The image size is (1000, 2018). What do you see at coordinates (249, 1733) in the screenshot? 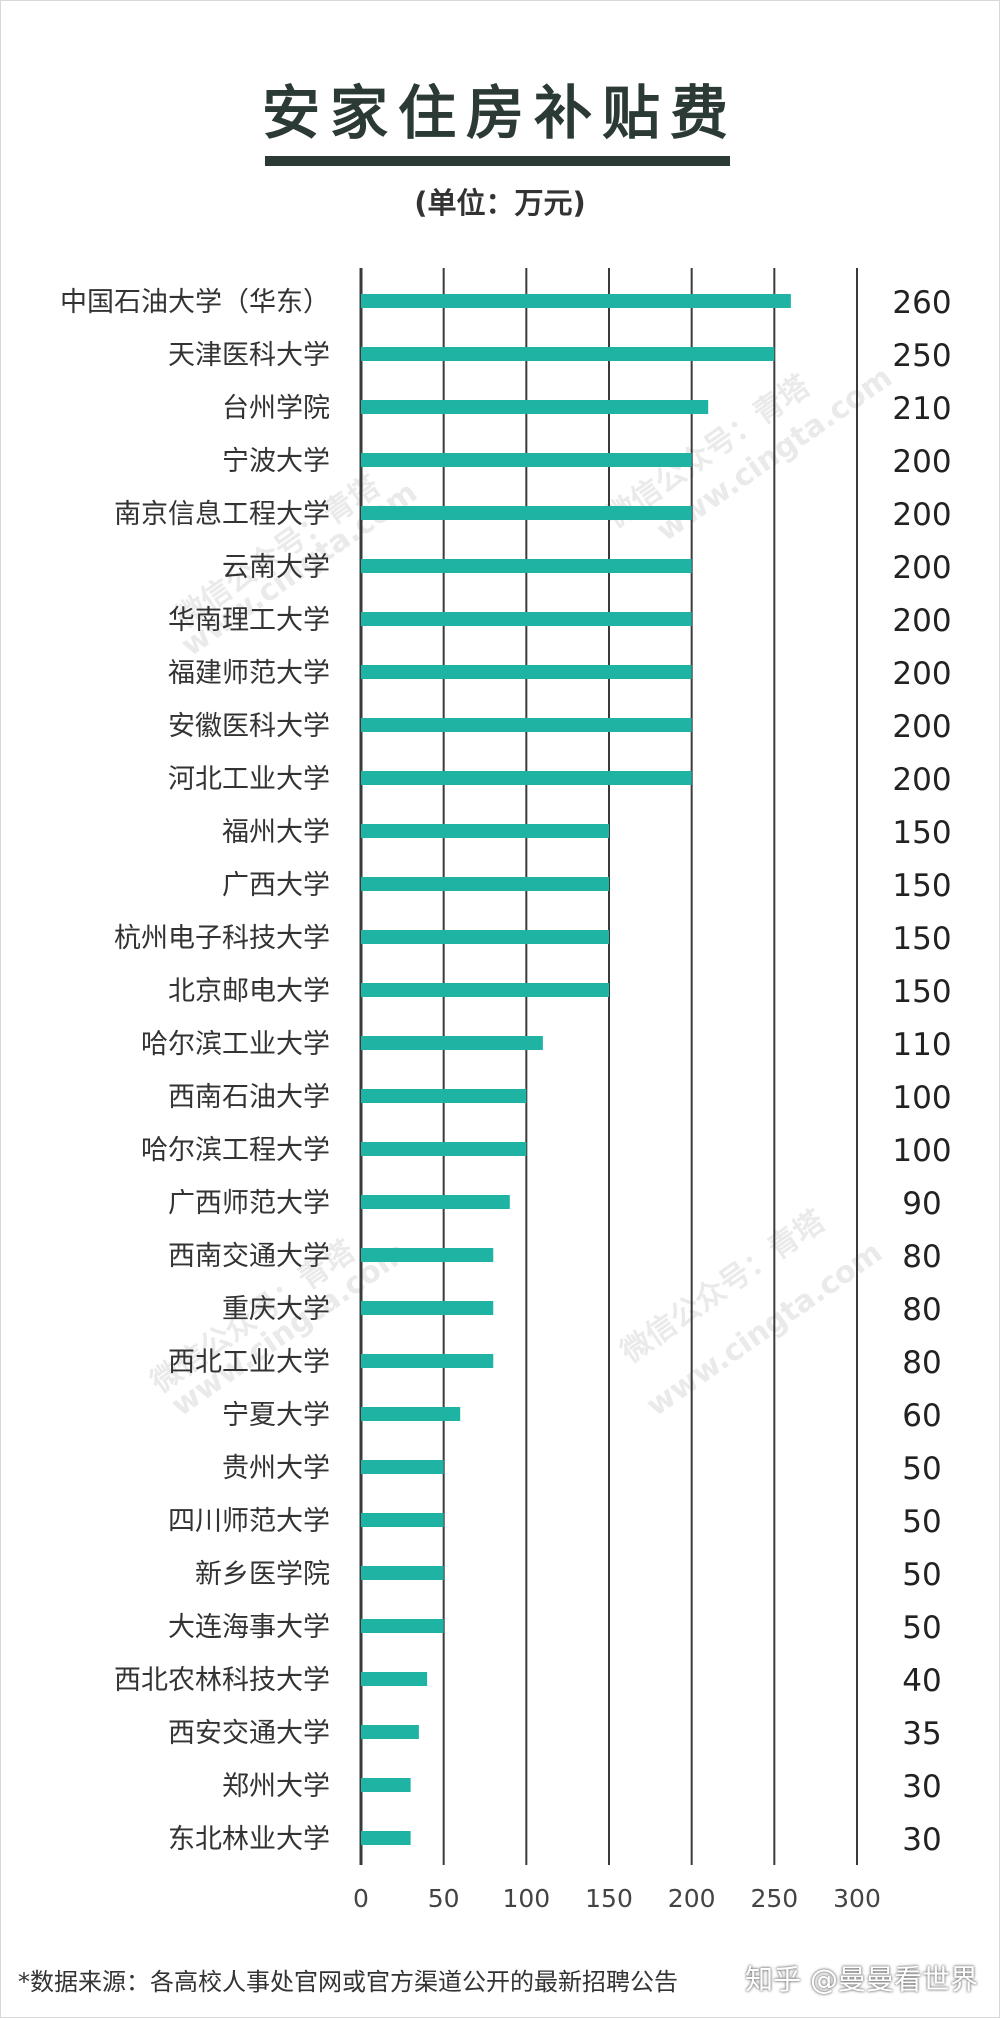
I see `category-label: 西安交通大学` at bounding box center [249, 1733].